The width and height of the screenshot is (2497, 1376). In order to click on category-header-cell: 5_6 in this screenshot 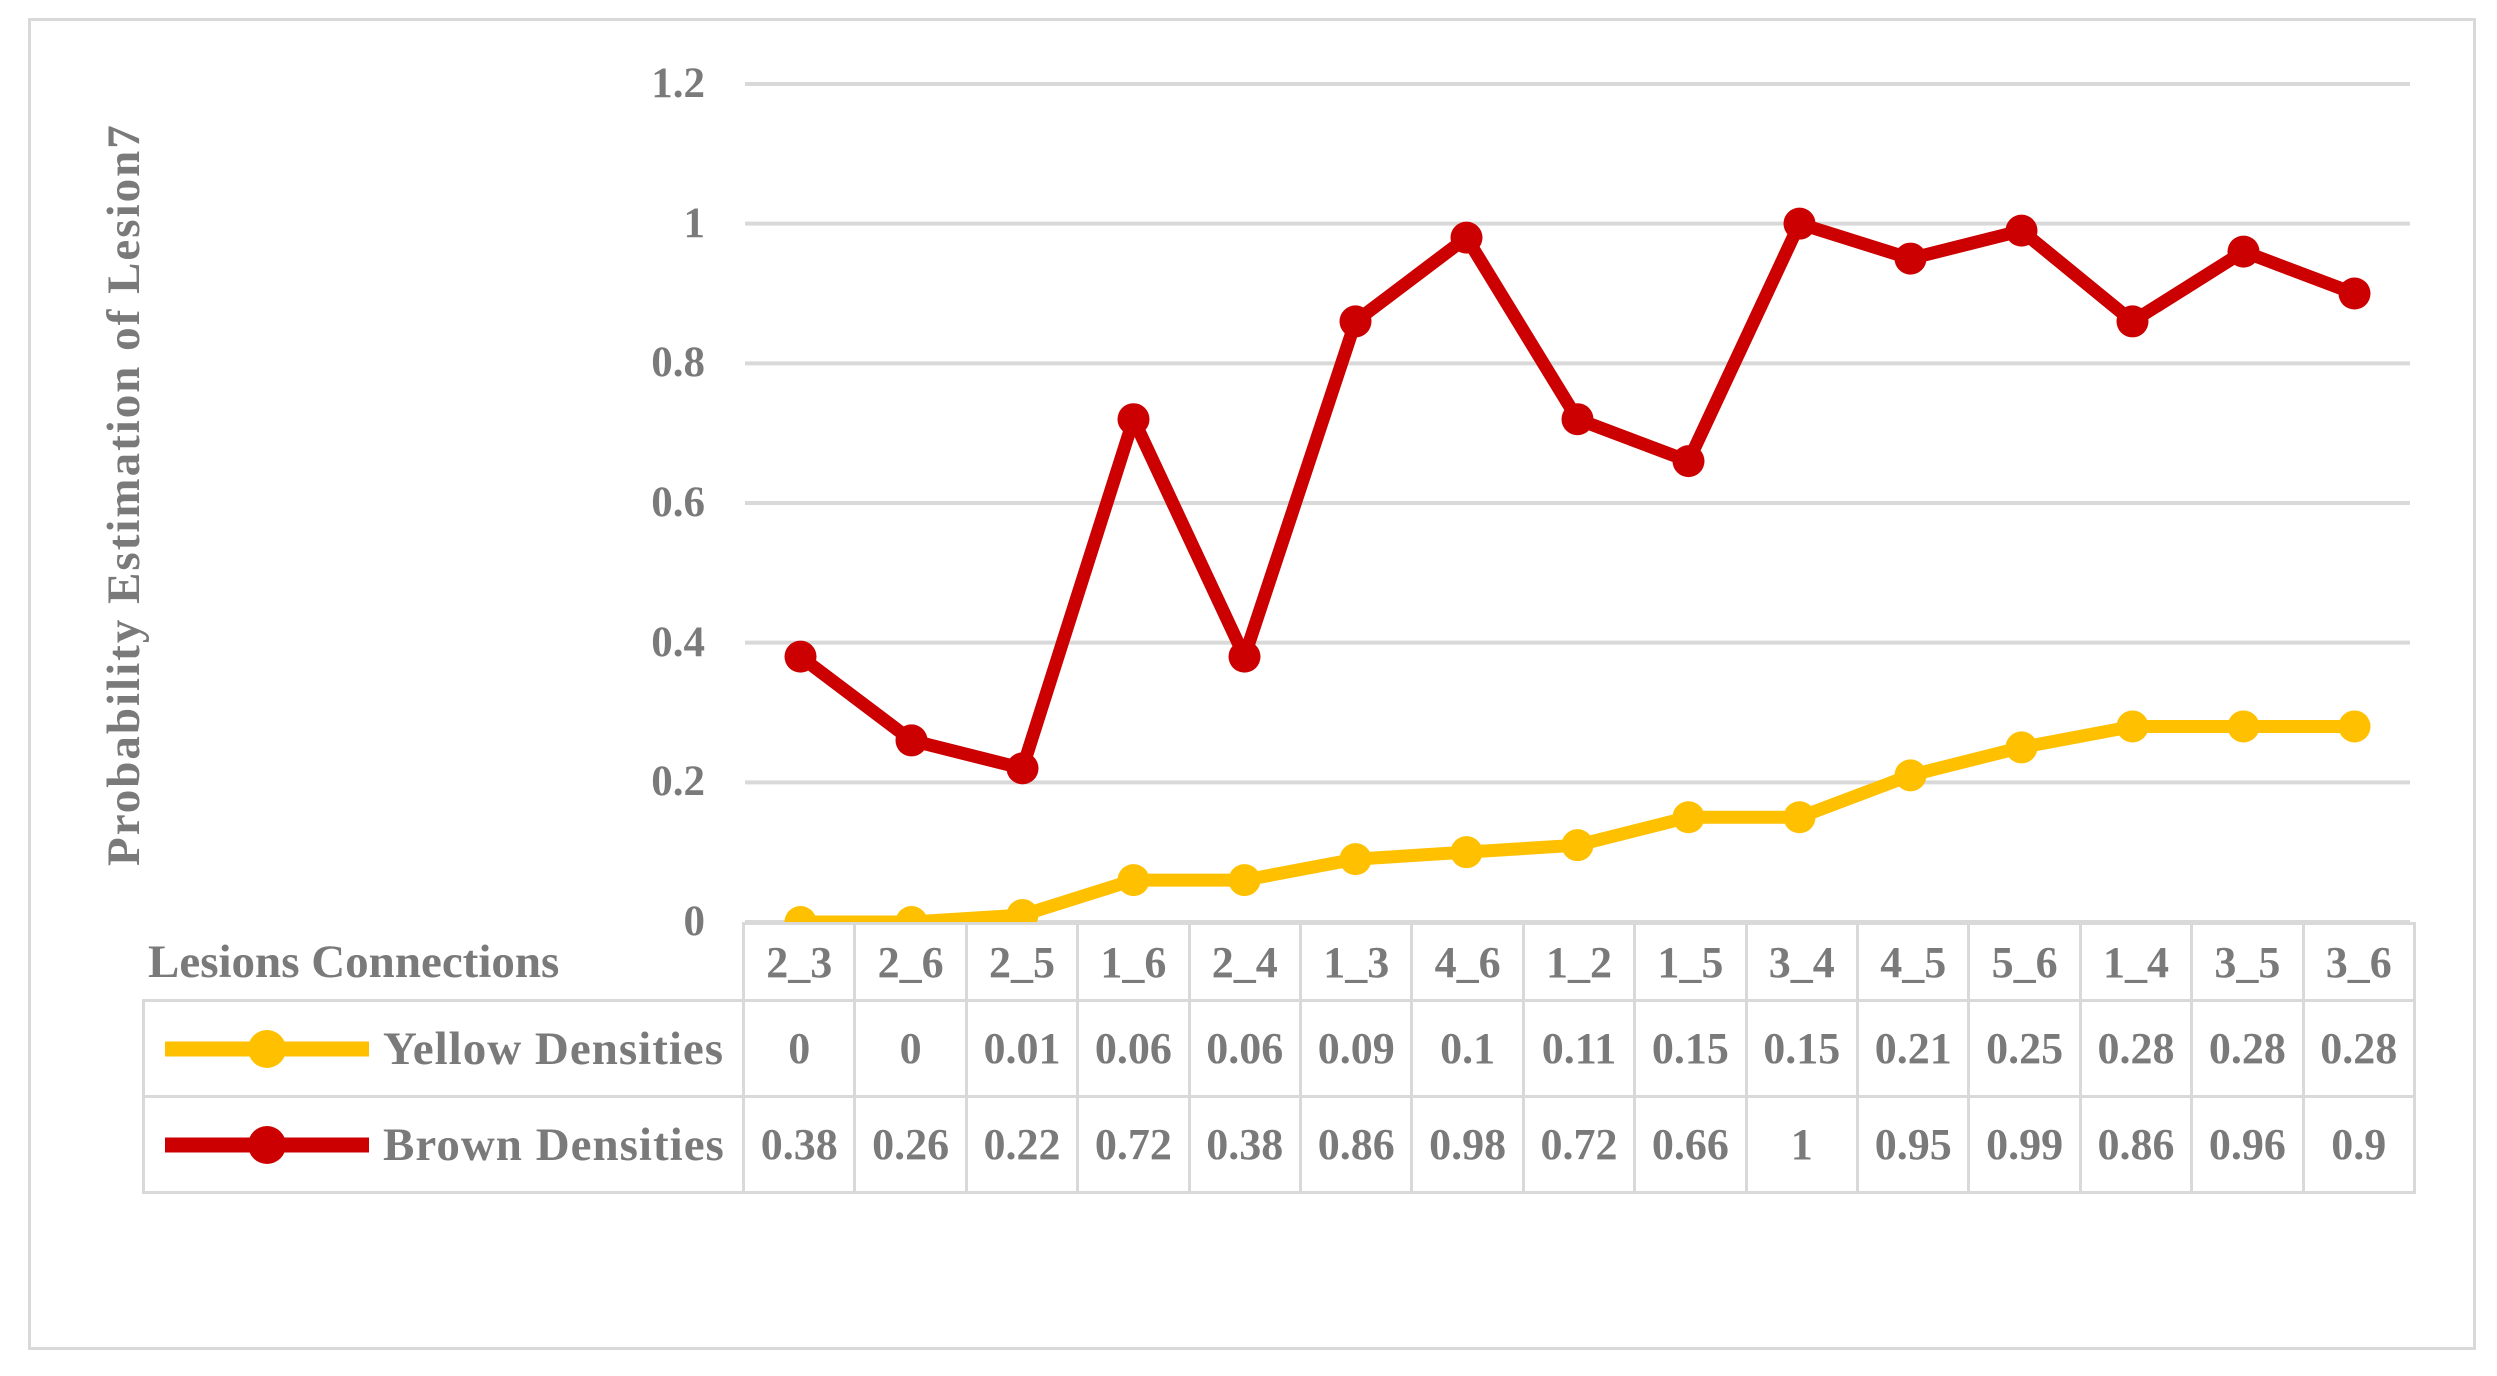, I will do `click(2024, 962)`.